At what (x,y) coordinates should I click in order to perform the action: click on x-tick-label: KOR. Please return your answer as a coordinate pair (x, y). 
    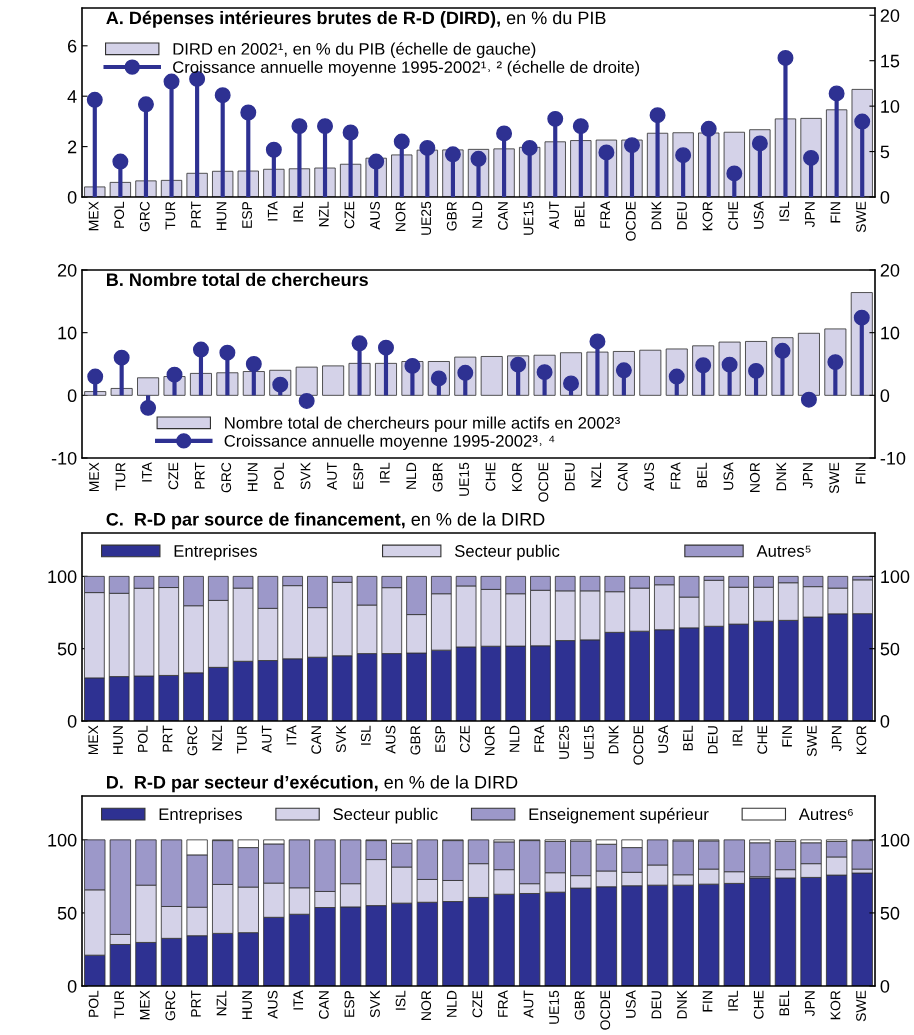
    Looking at the image, I should click on (707, 216).